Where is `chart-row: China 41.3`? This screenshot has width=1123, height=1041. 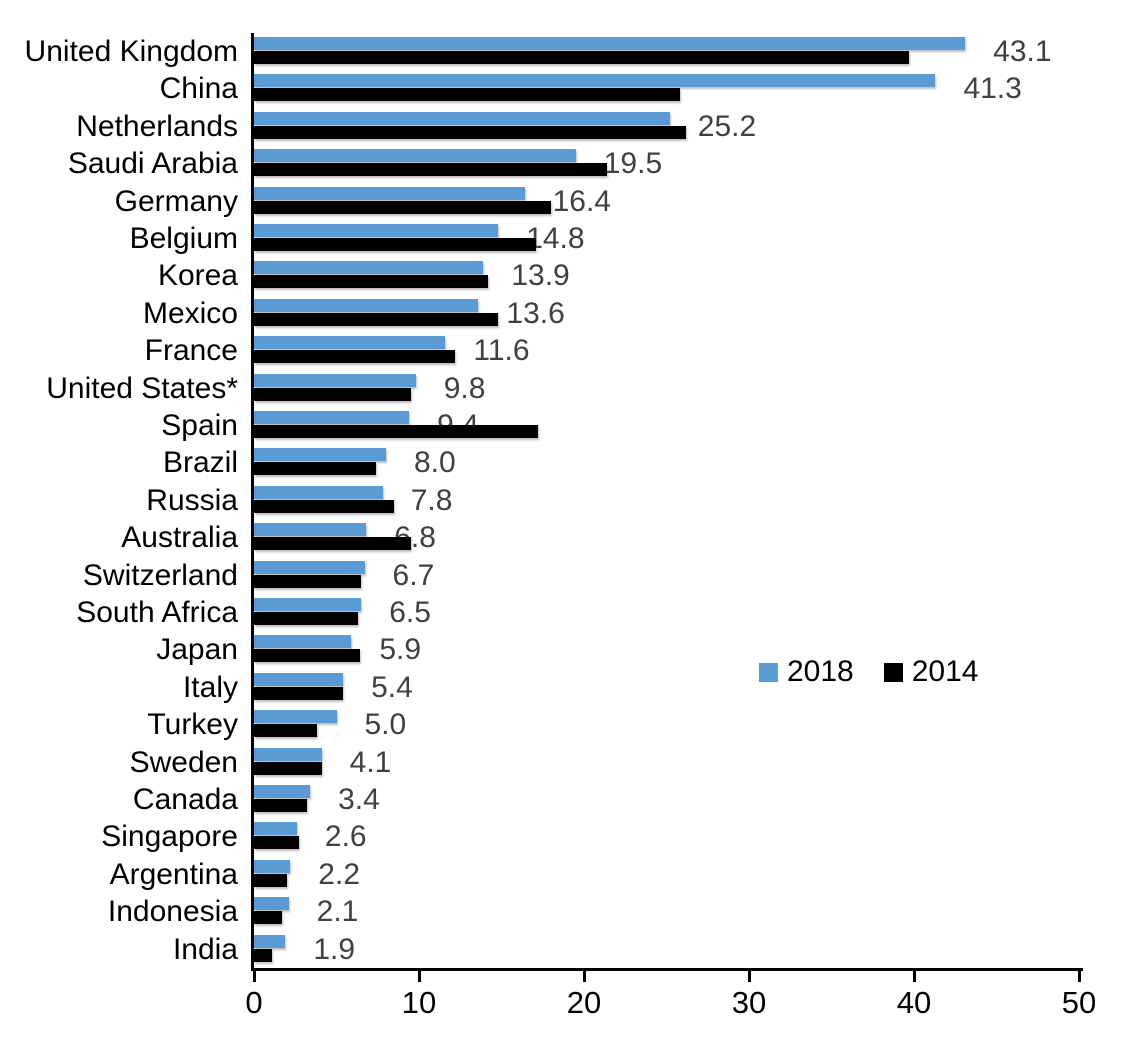
chart-row: China 41.3 is located at coordinates (619, 88).